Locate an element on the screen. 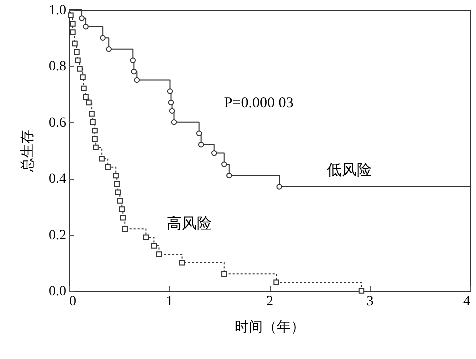 Image resolution: width=476 pixels, height=359 pixels. annotation: P=0.000 03 is located at coordinates (259, 104).